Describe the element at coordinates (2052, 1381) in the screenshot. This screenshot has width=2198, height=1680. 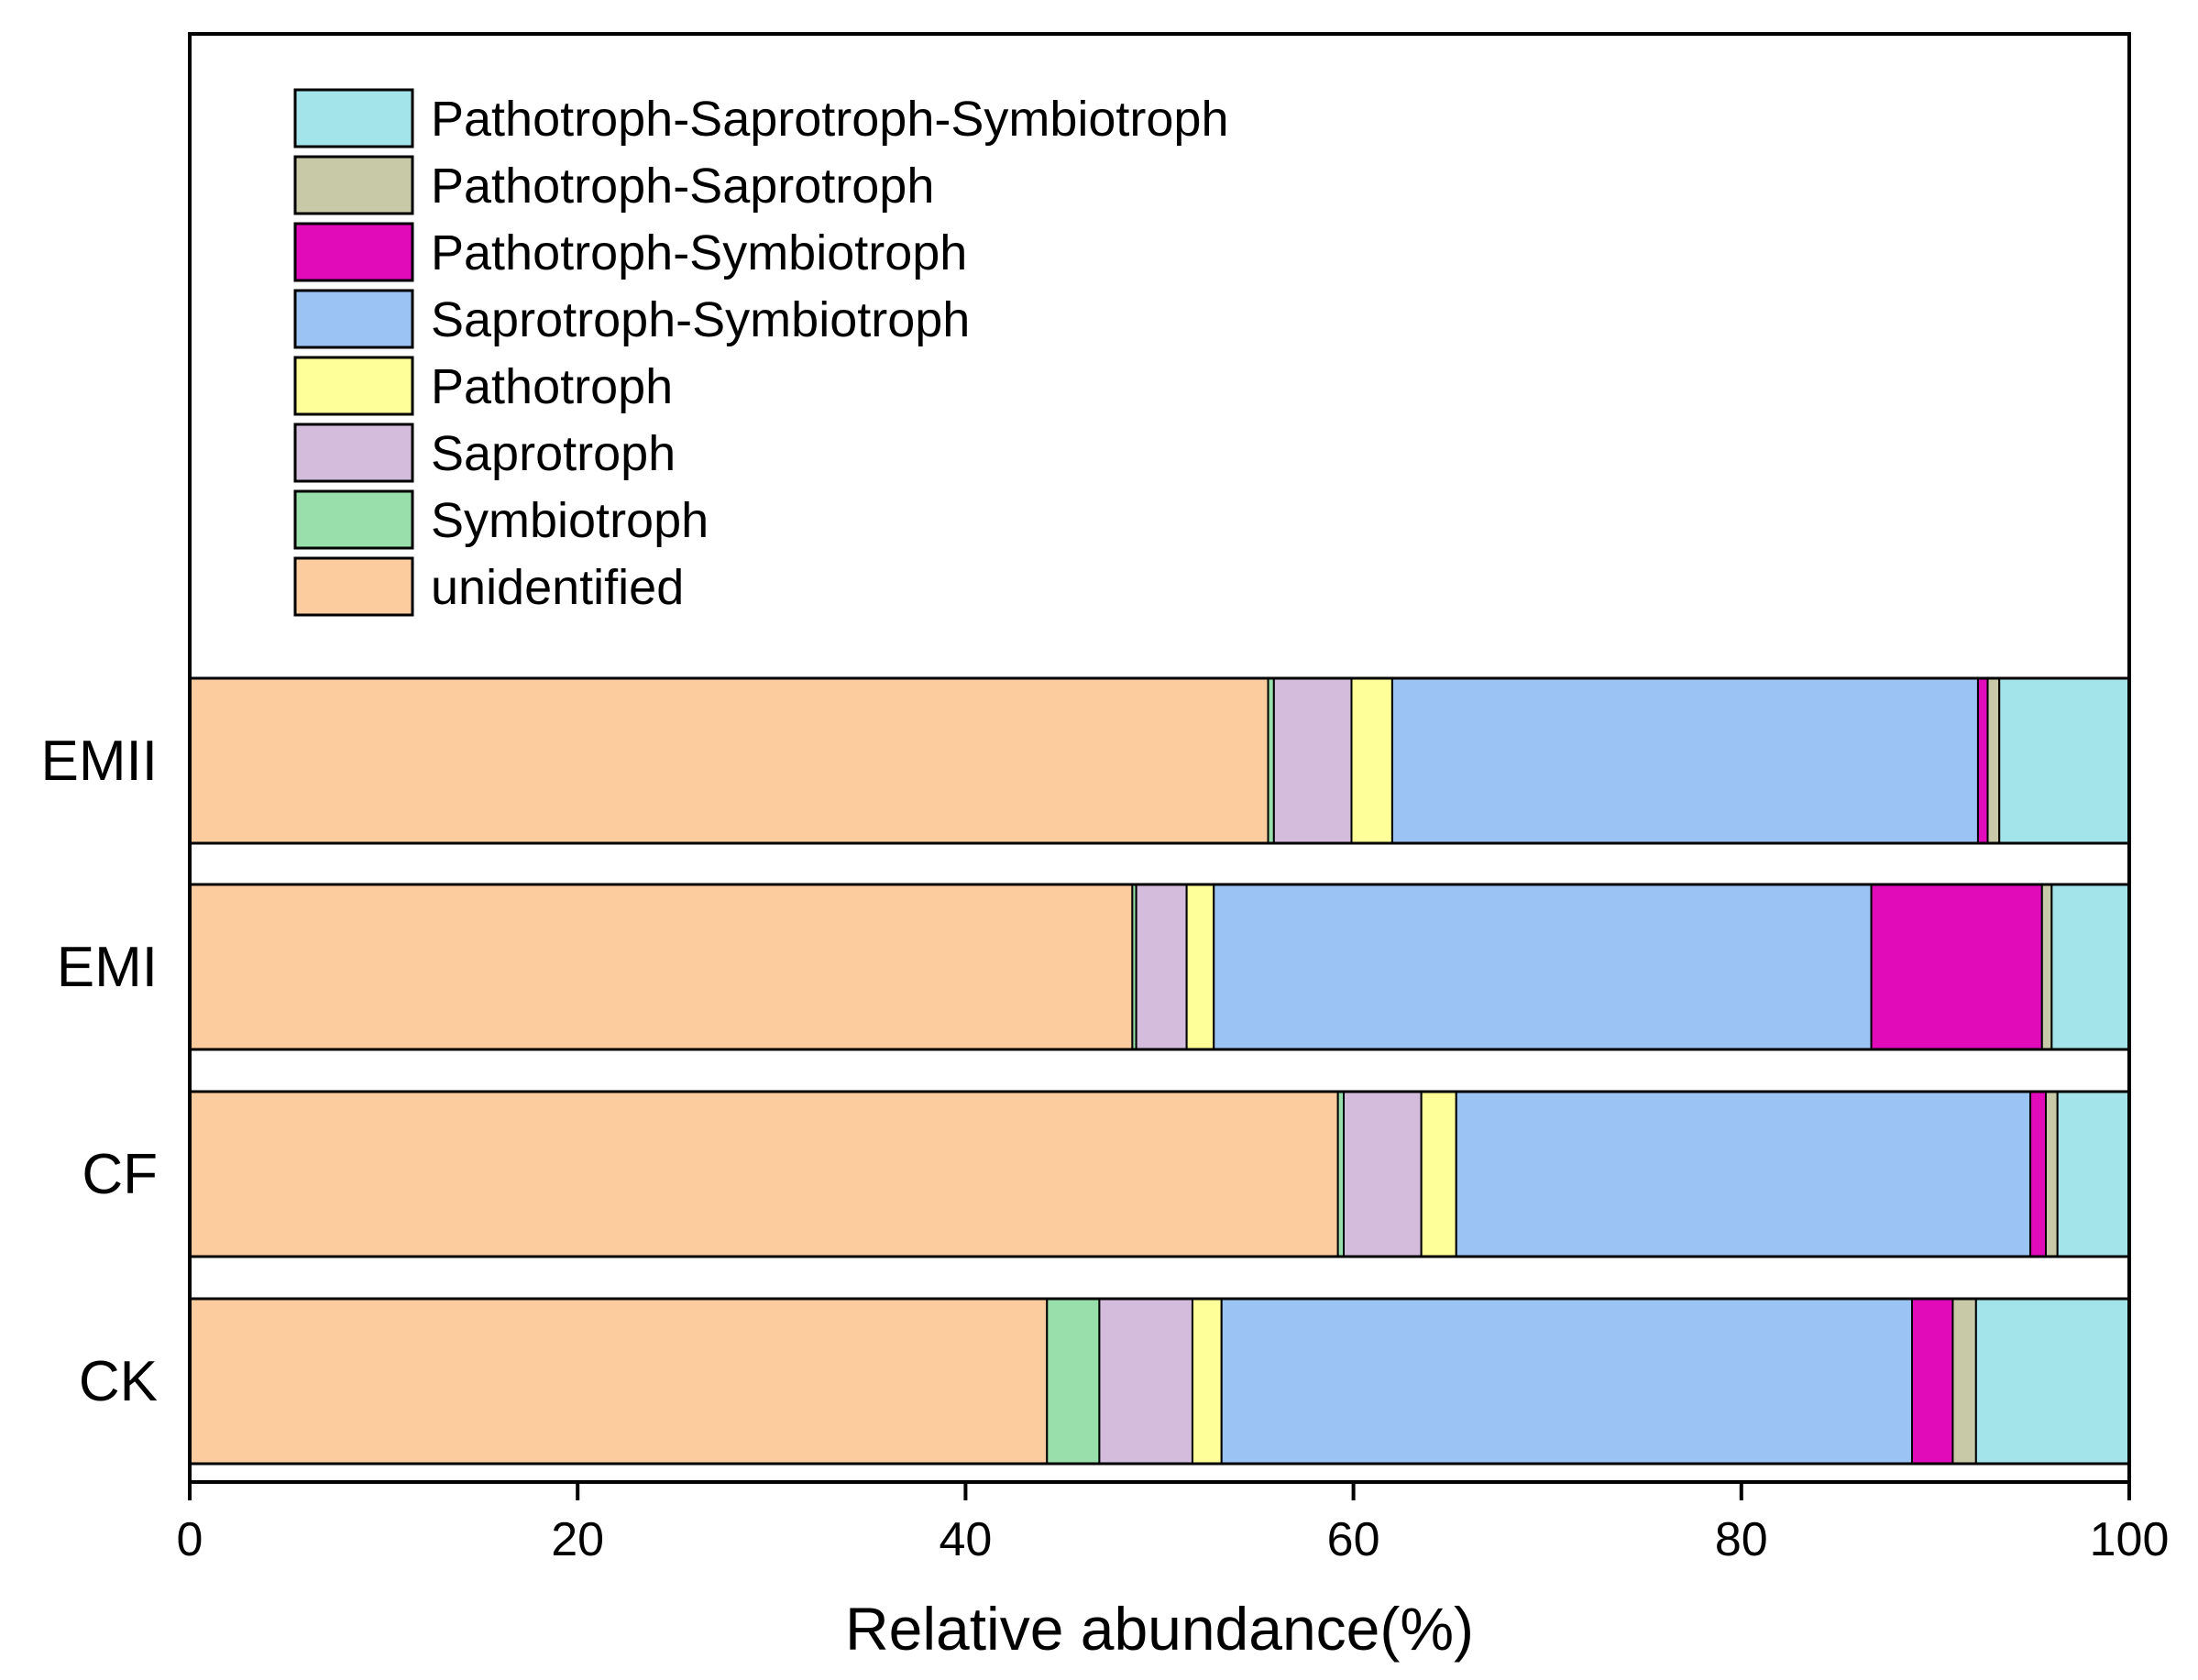
I see `bar-segment-ck-pathotroph-saprotroph-symbiotroph` at that location.